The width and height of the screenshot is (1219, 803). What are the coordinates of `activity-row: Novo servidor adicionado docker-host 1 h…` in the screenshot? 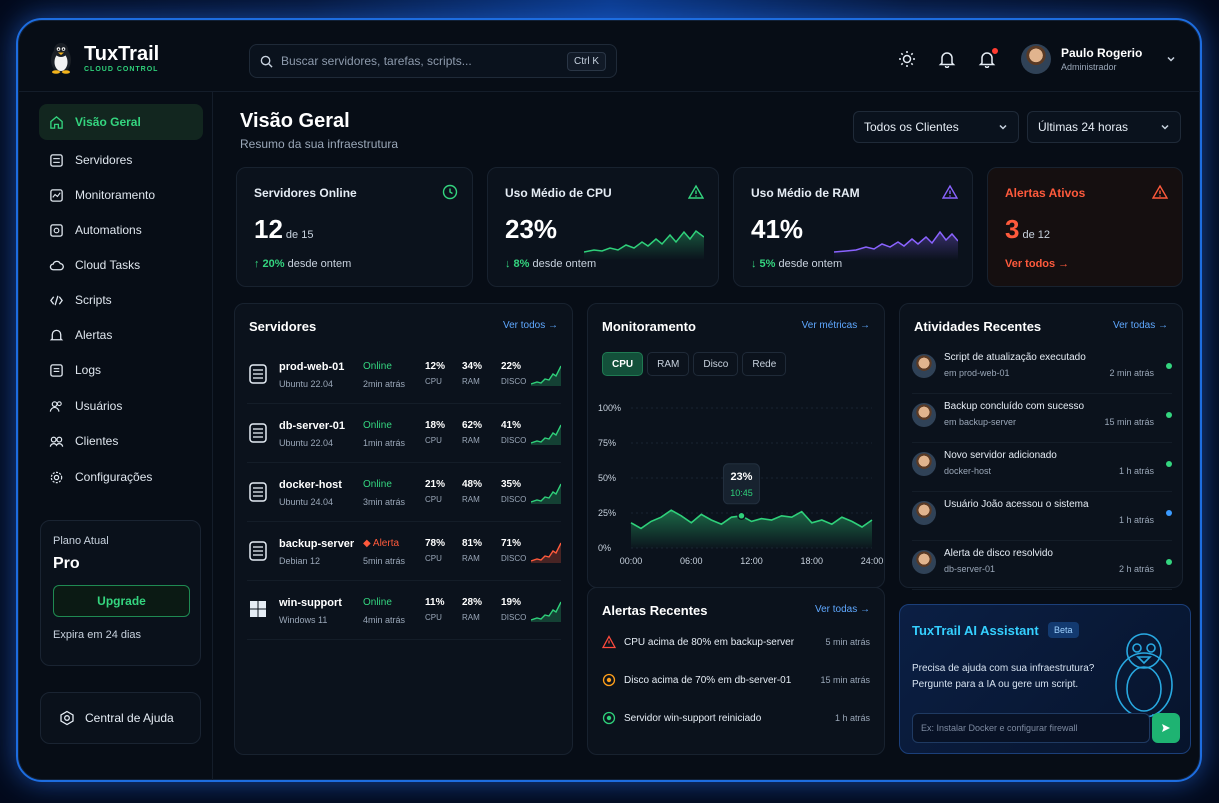 It's located at (1042, 467).